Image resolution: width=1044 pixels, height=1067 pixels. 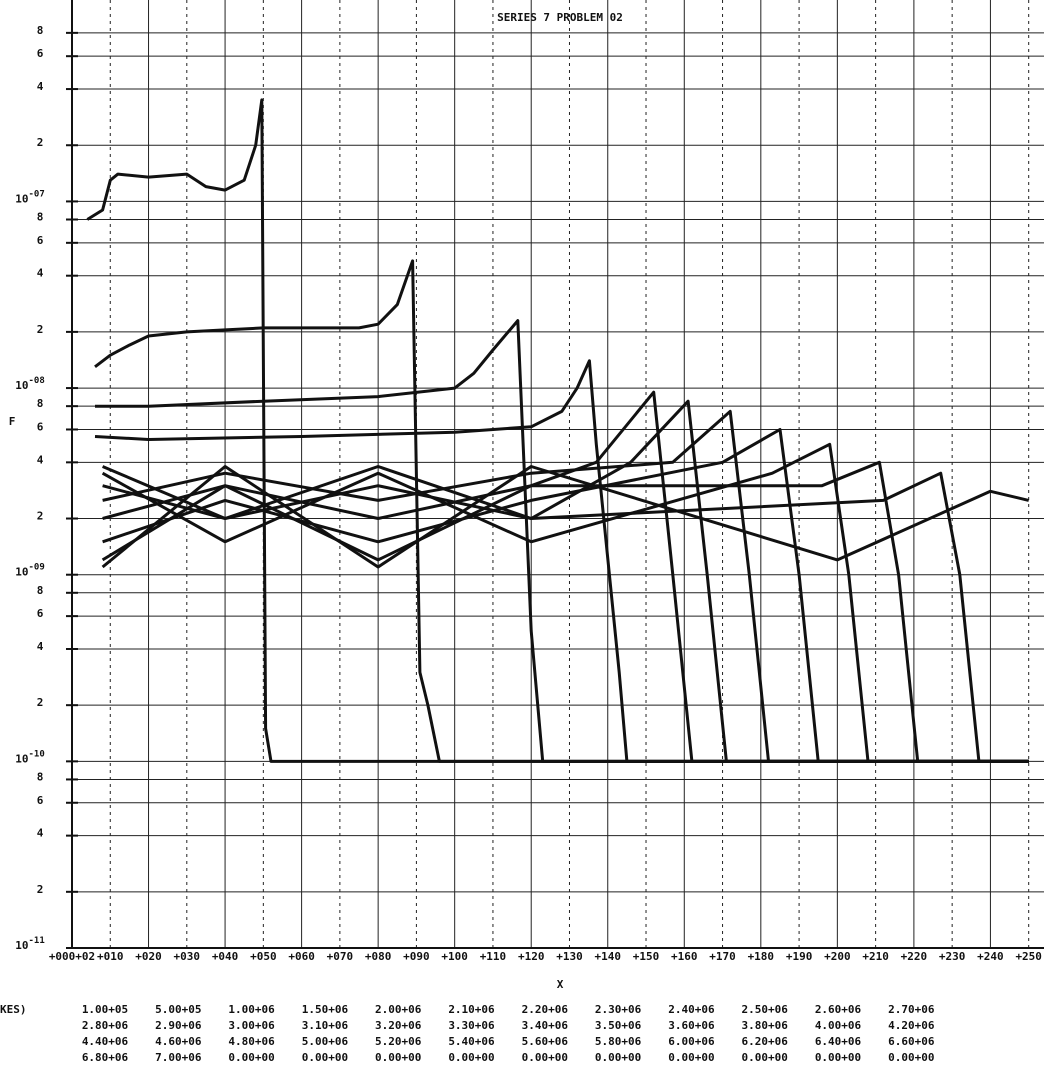 What do you see at coordinates (12, 421) in the screenshot?
I see `y-axis-label: F` at bounding box center [12, 421].